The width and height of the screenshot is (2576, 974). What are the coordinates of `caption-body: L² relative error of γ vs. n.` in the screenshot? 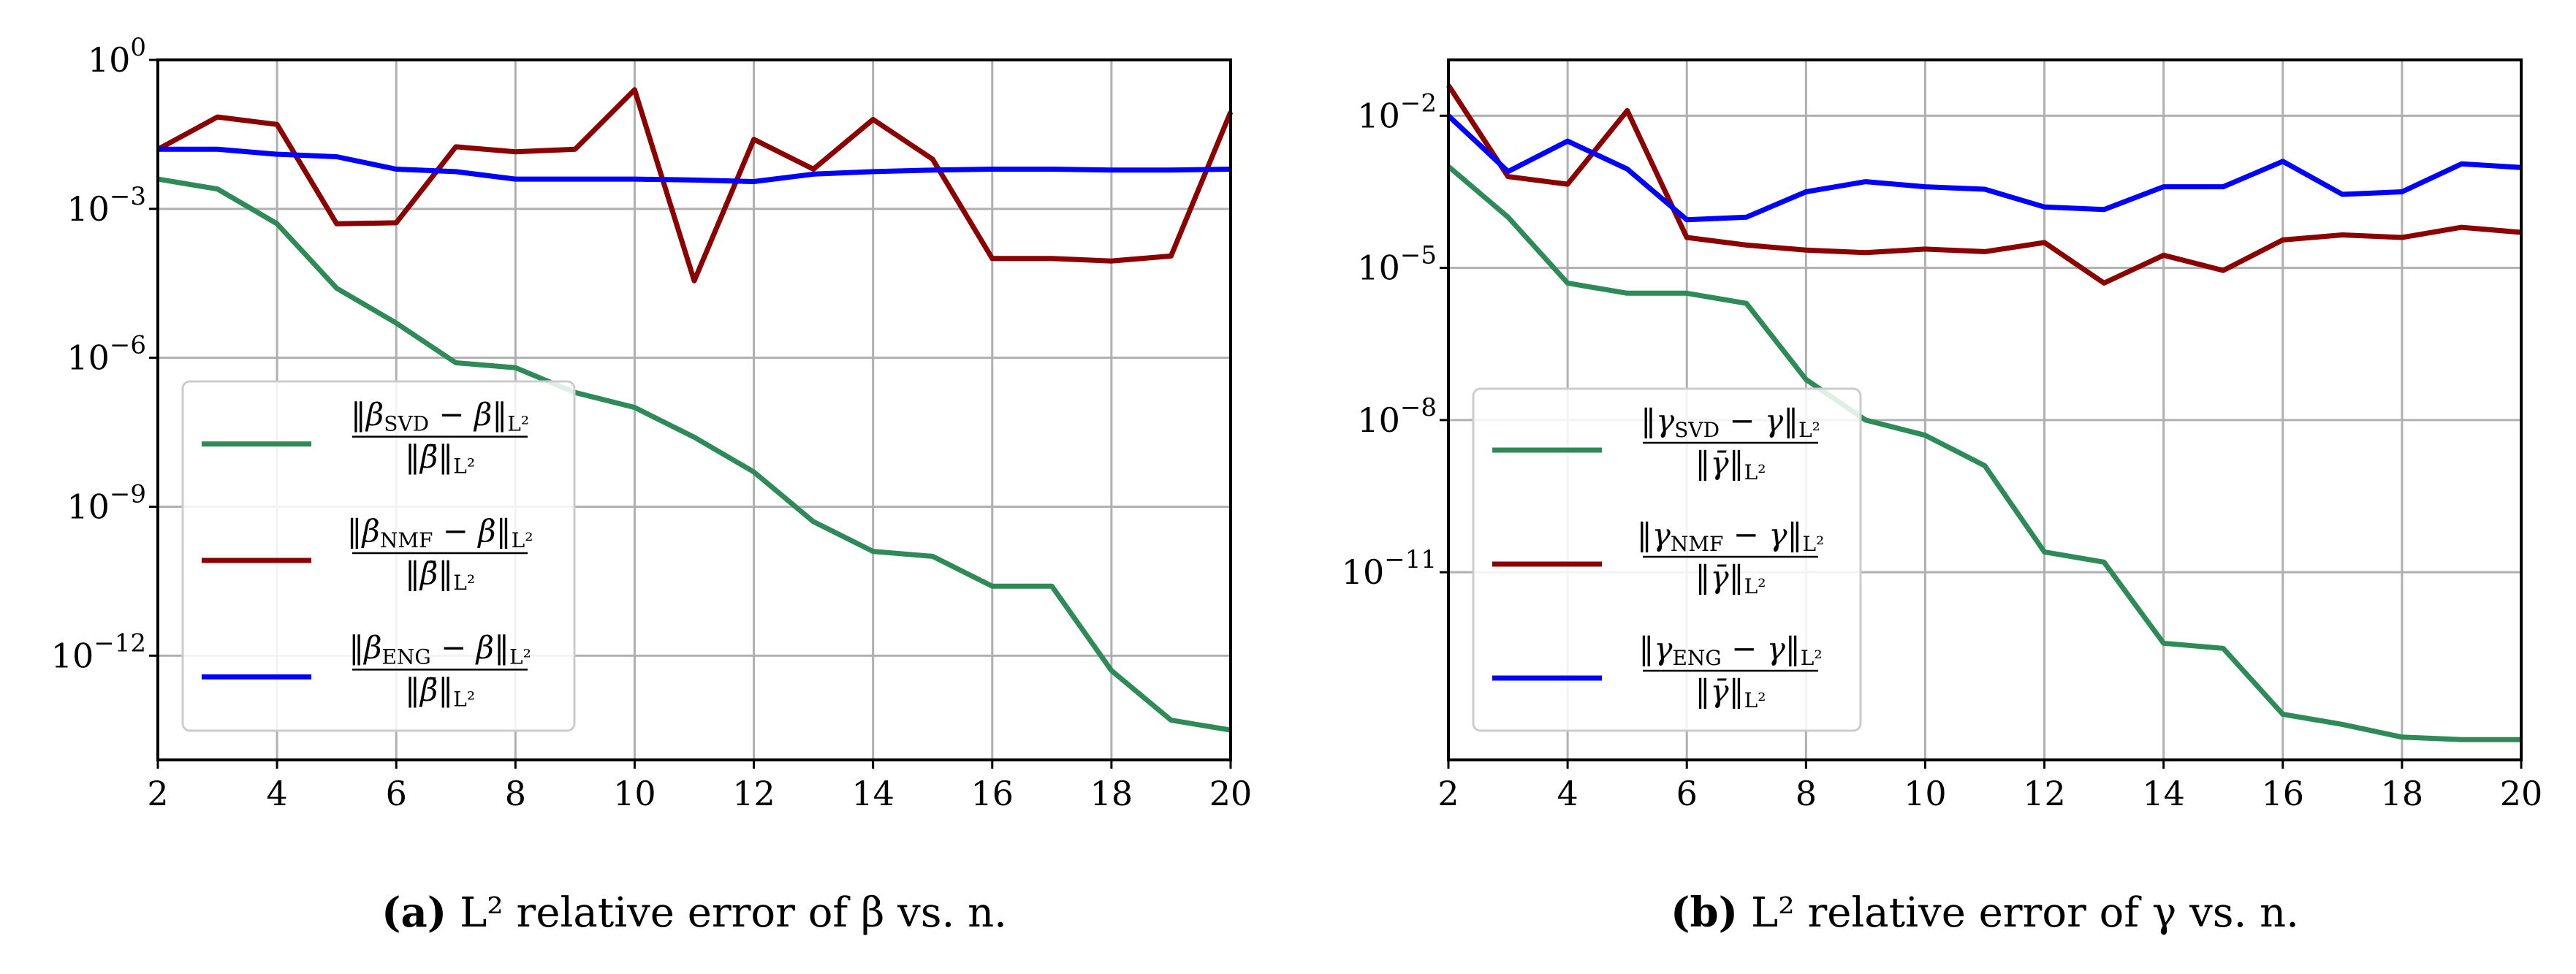 It's located at (2025, 913).